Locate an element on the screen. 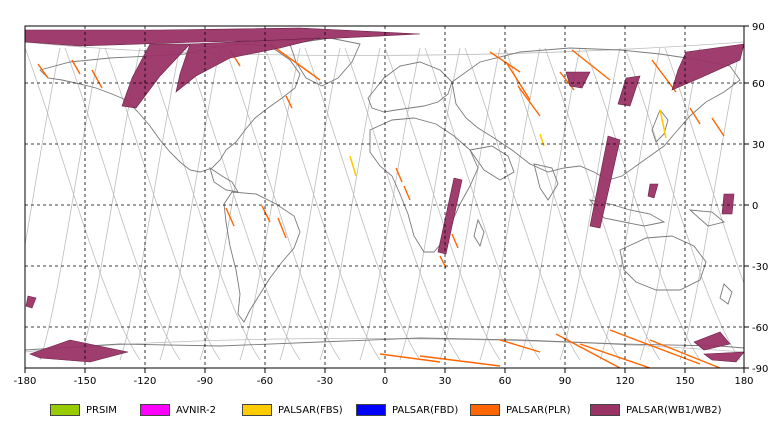 This screenshot has height=430, width=770. legend-label: AVNIR-2 is located at coordinates (196, 410).